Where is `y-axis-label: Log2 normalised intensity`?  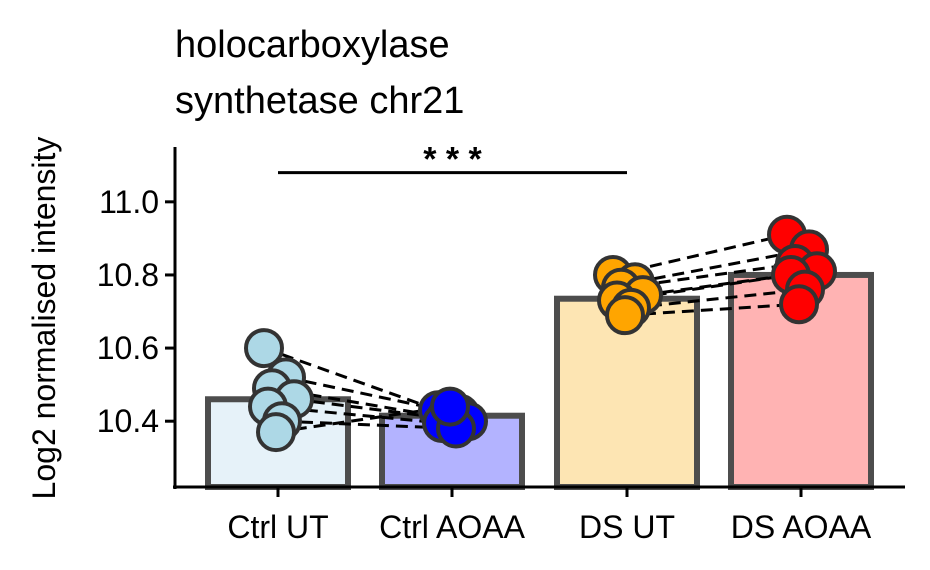
y-axis-label: Log2 normalised intensity is located at coordinates (44, 318).